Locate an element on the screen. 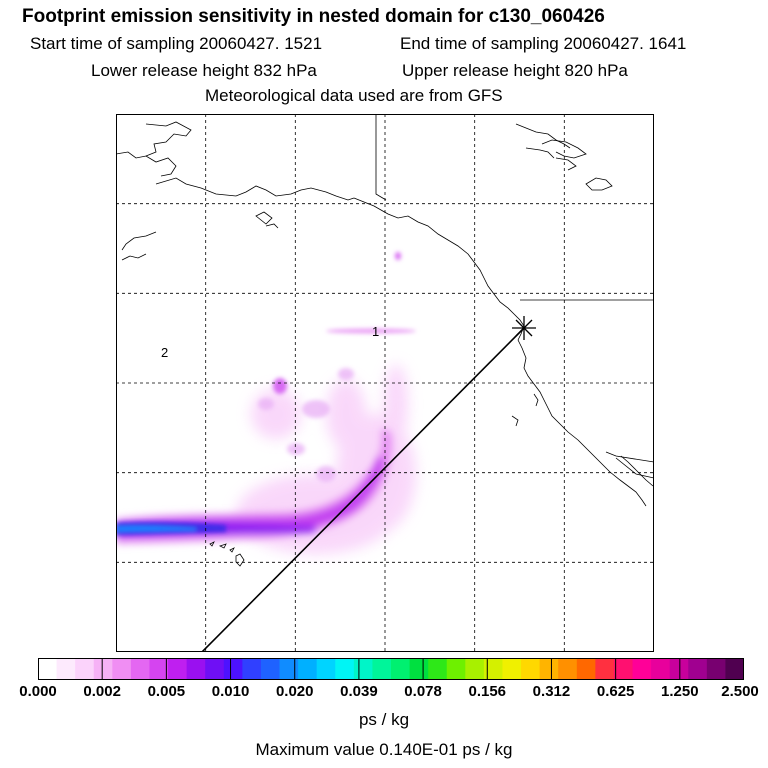 The image size is (768, 768). colorbar-tick-label: 0.039 is located at coordinates (359, 691).